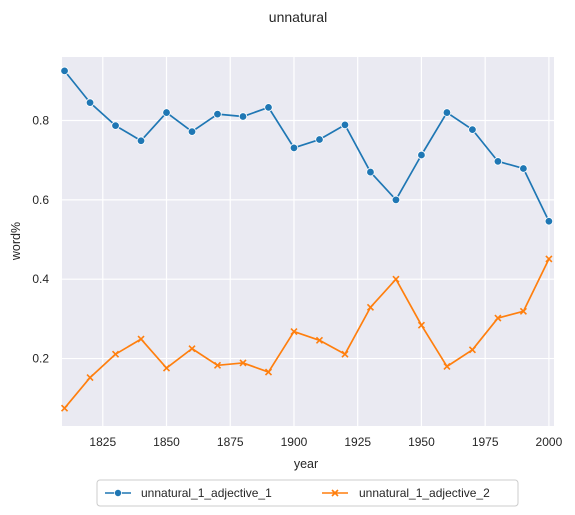 This screenshot has width=575, height=515. What do you see at coordinates (40, 359) in the screenshot?
I see `y-tick-label: 0.2` at bounding box center [40, 359].